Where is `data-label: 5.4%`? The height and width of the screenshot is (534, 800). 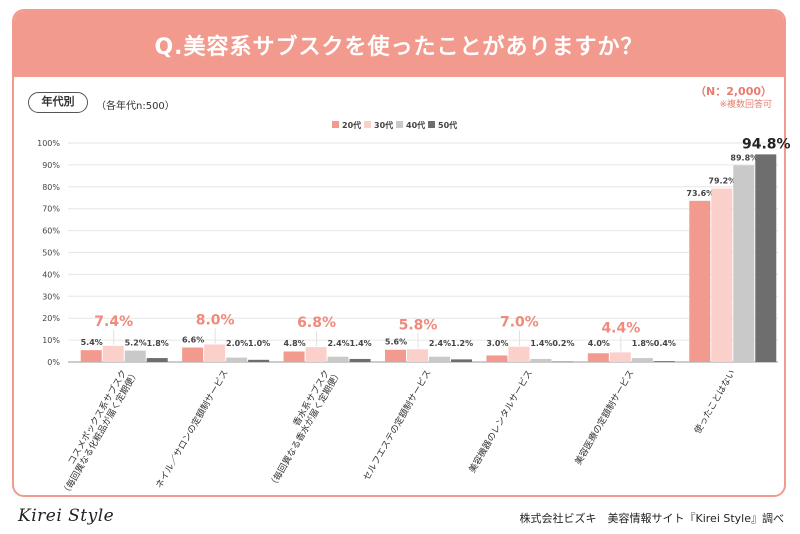
data-label: 5.4% is located at coordinates (92, 342).